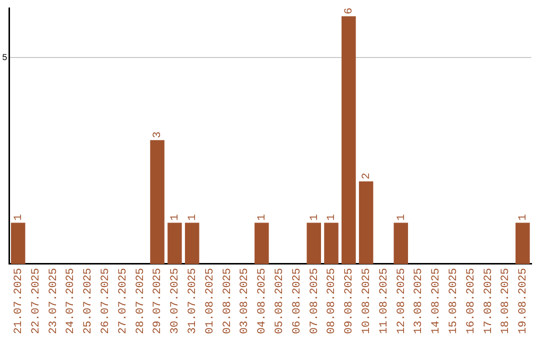  Describe the element at coordinates (280, 301) in the screenshot. I see `x-tick-label: 05.08.2025` at that location.